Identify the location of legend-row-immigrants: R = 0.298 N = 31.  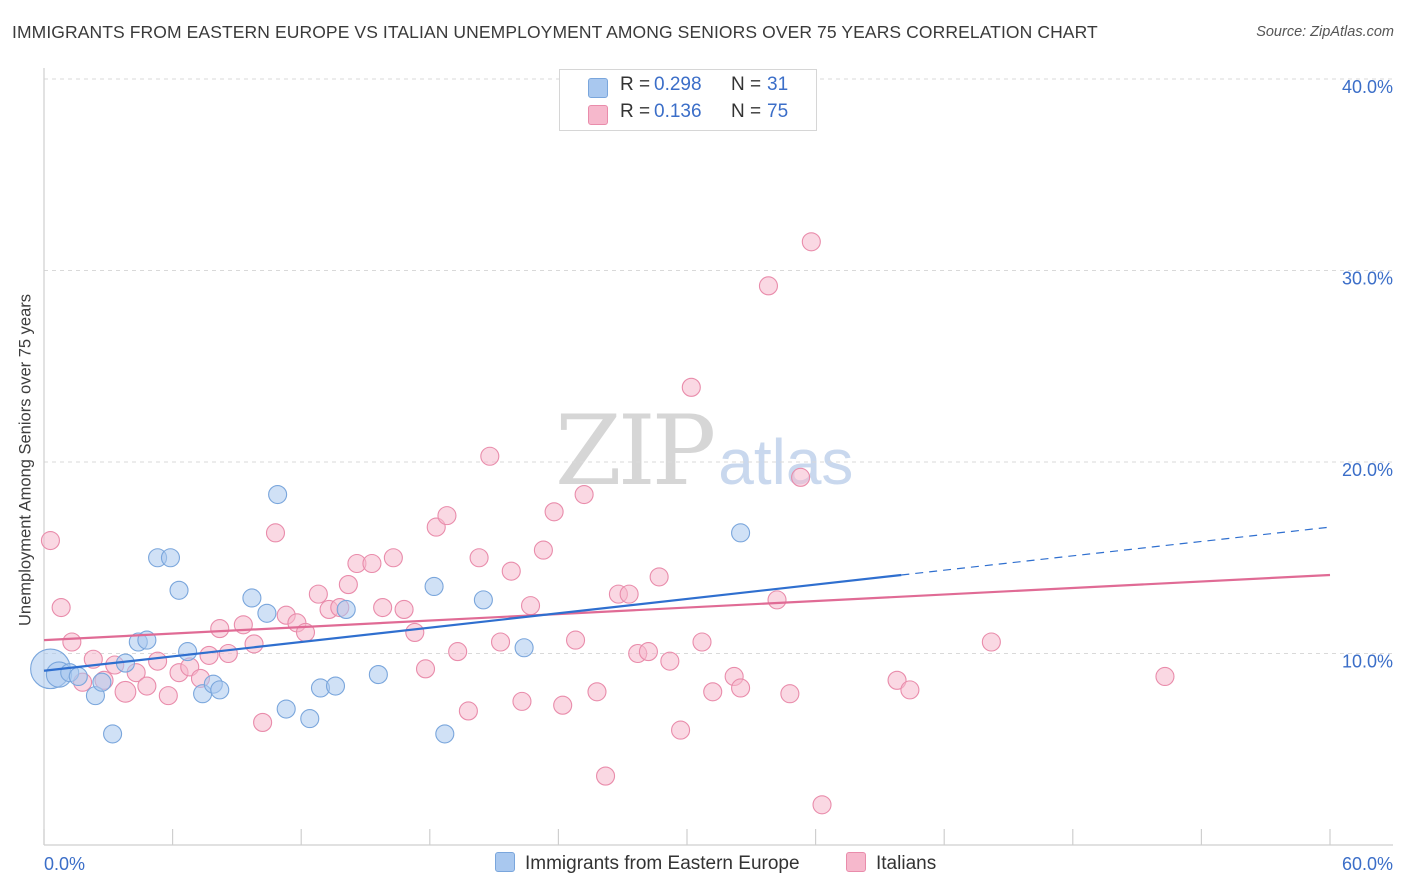
(688, 87).